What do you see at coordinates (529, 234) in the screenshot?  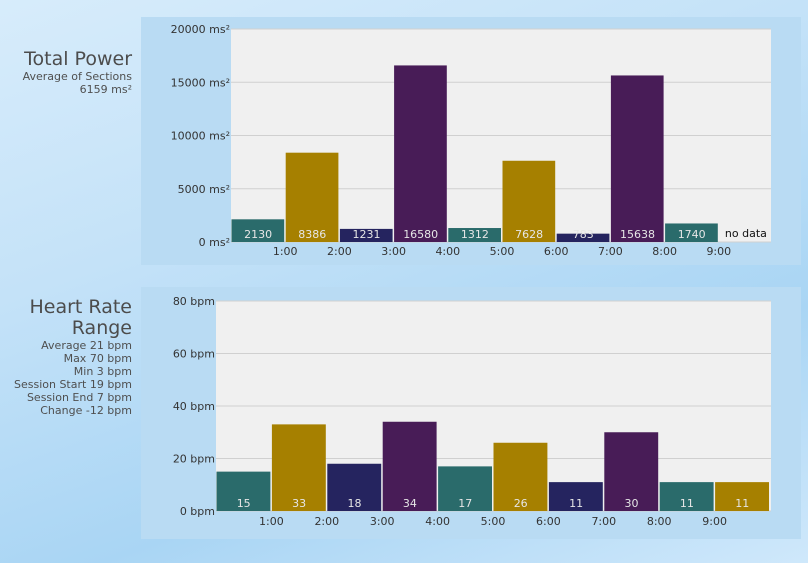 I see `bar-value-label: 7628` at bounding box center [529, 234].